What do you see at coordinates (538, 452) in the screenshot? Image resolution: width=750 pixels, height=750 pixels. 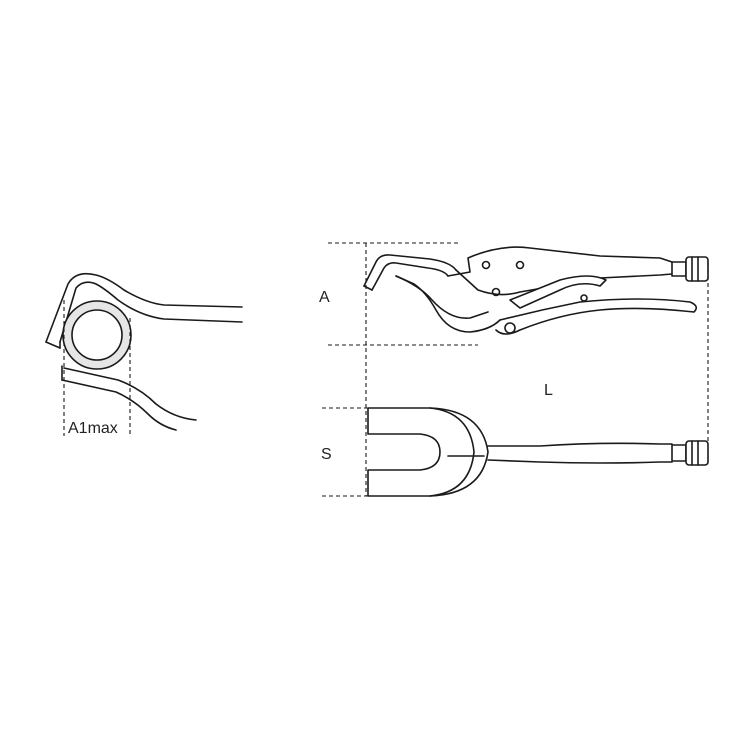 I see `pliers-top-view` at bounding box center [538, 452].